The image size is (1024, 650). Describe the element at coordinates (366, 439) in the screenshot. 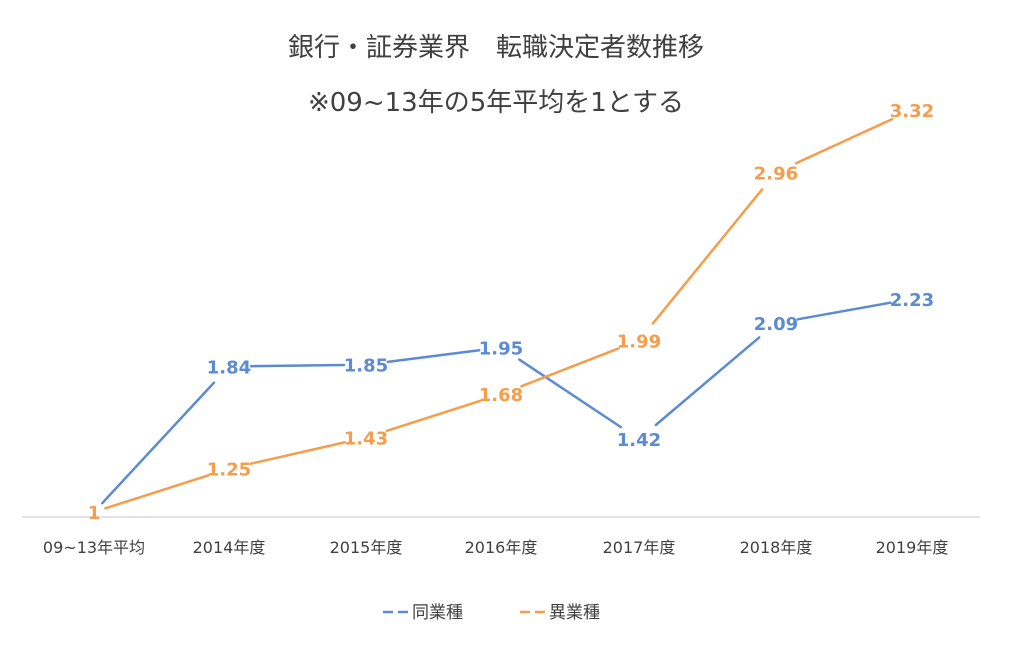

I see `data-label: 1.43` at that location.